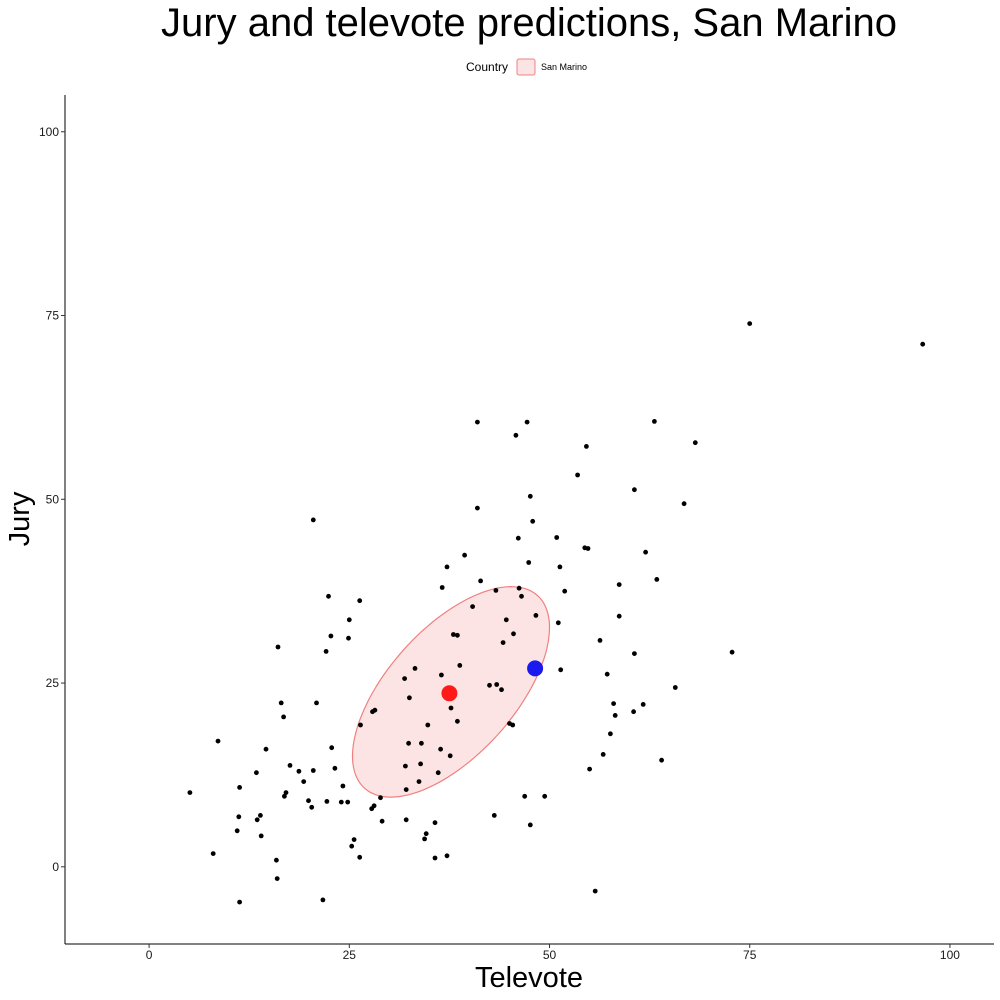 The width and height of the screenshot is (1000, 1000). What do you see at coordinates (535, 668) in the screenshot?
I see `result-point` at bounding box center [535, 668].